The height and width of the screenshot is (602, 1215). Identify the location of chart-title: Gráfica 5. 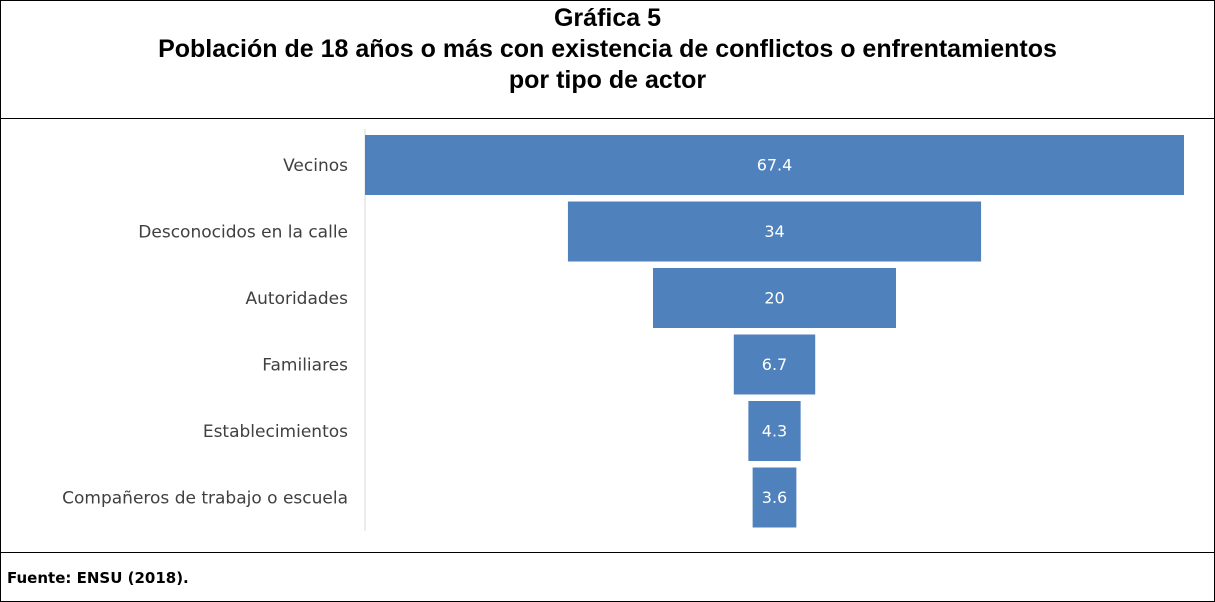
(607, 18).